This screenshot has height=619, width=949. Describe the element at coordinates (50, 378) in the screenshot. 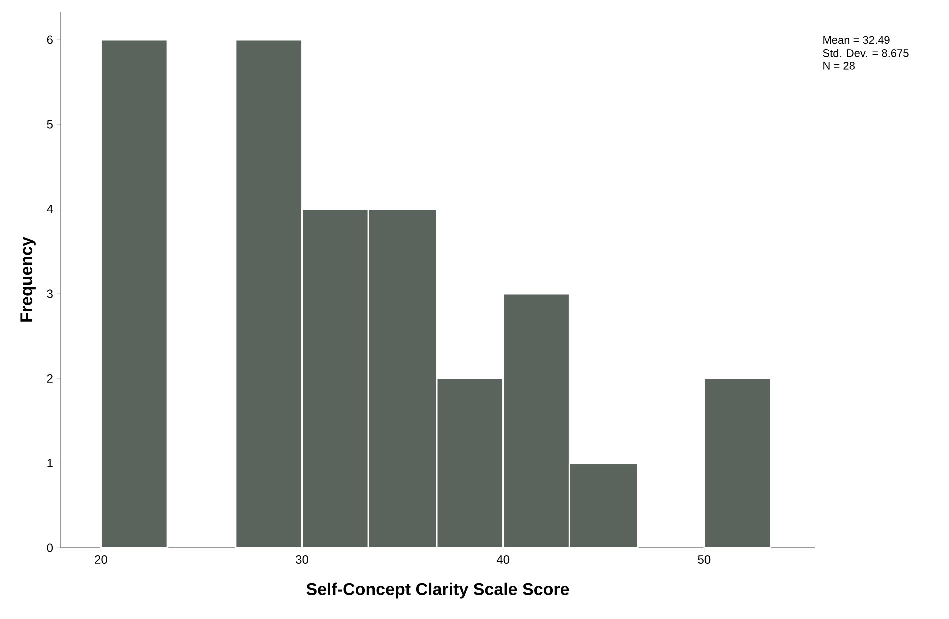

I see `y-tick-label: 2` at that location.